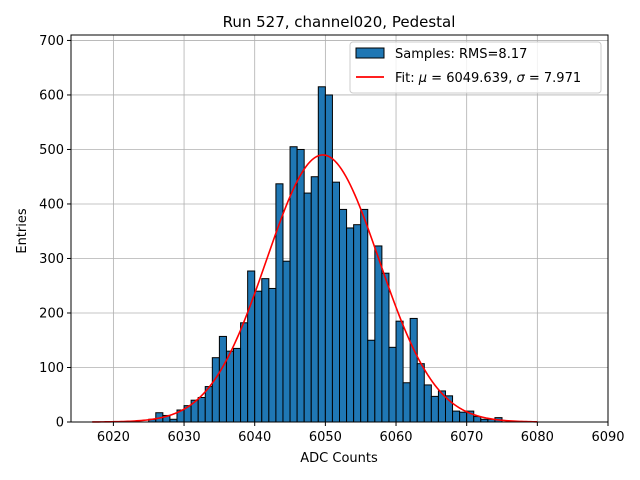 The height and width of the screenshot is (480, 640). Describe the element at coordinates (184, 437) in the screenshot. I see `x-tick-label-1: 6030` at that location.